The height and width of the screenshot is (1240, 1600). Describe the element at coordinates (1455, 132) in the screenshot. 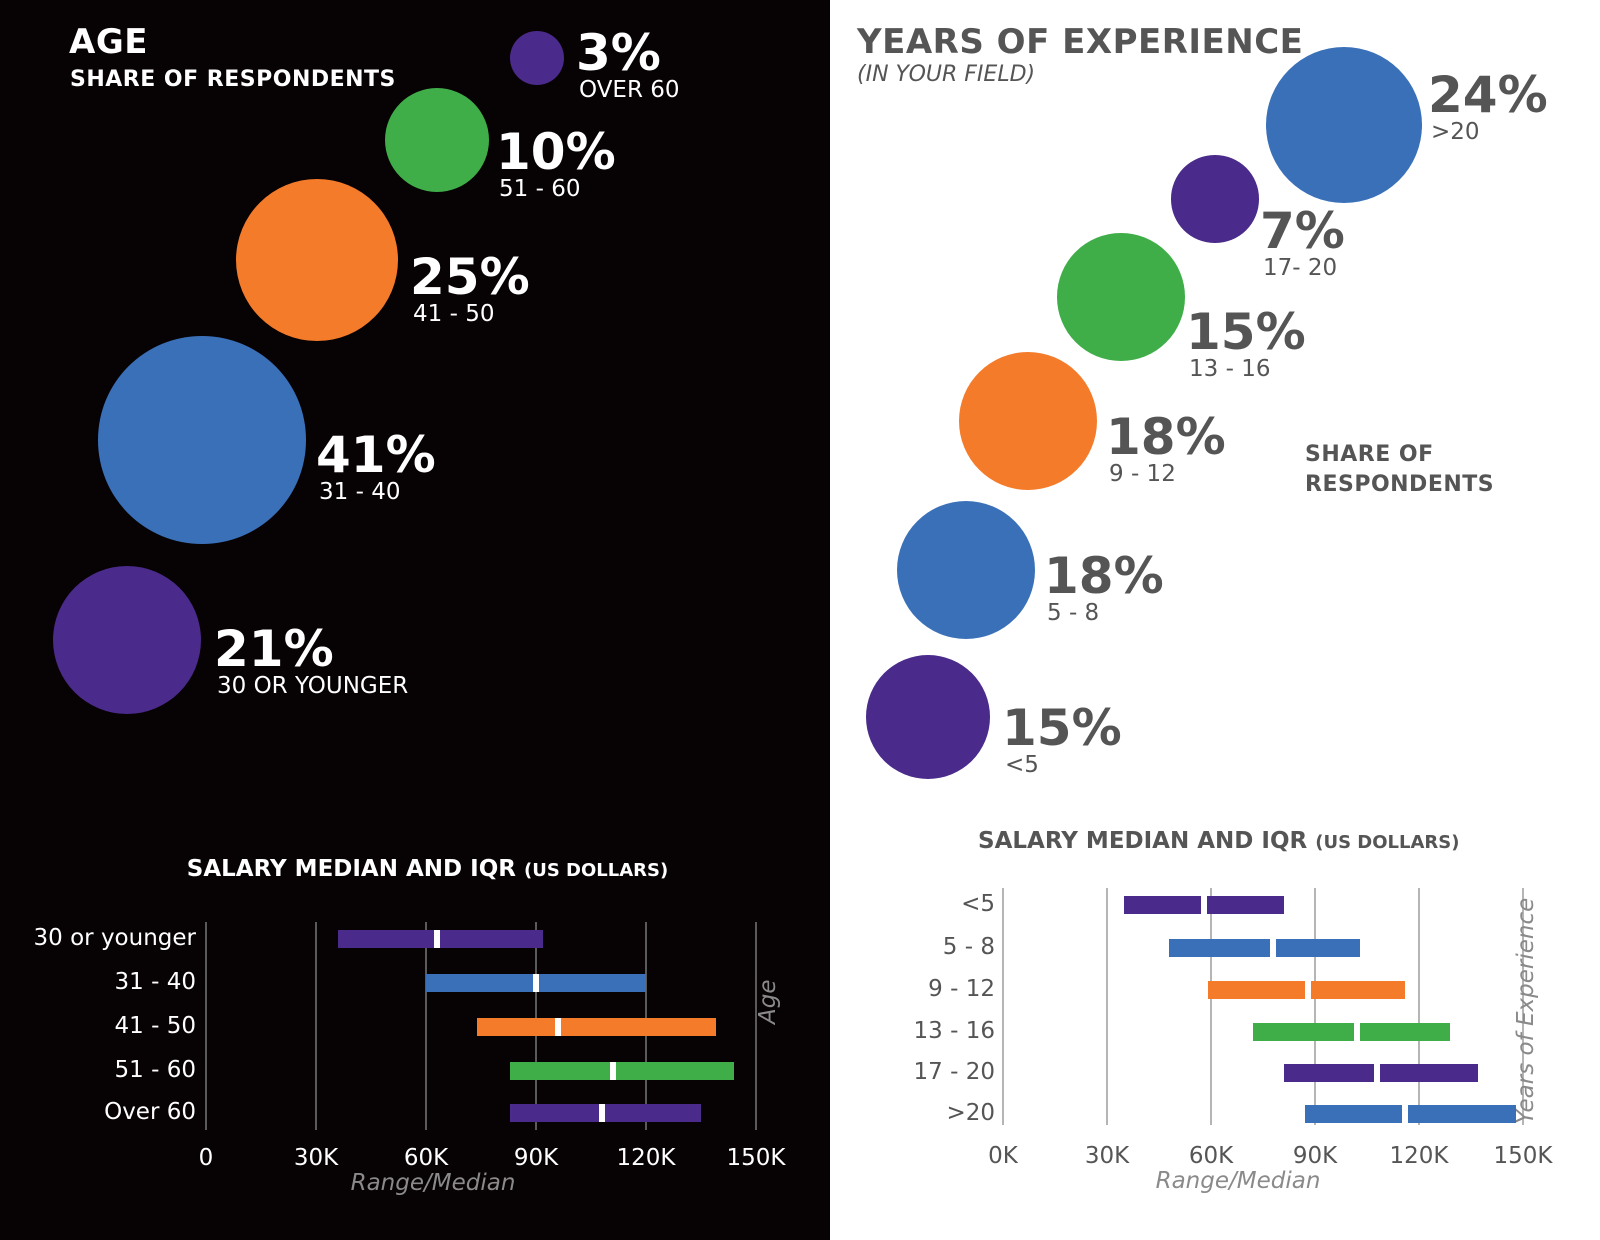

I see `bubble-category-label: >20` at that location.